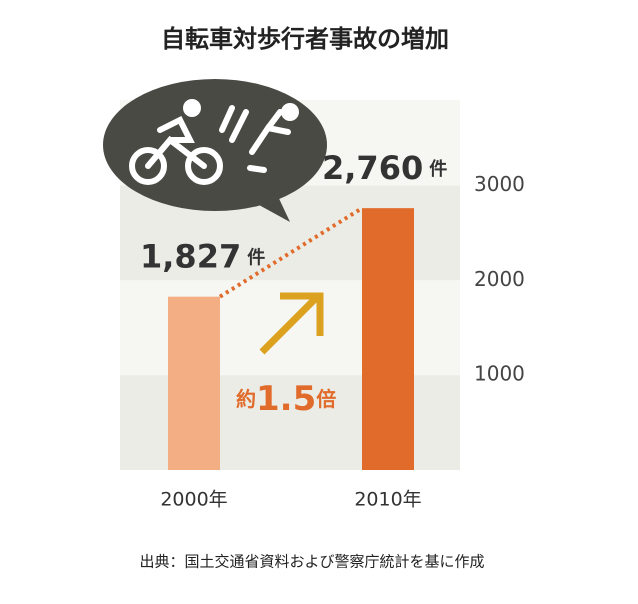 The height and width of the screenshot is (604, 638). Describe the element at coordinates (305, 39) in the screenshot. I see `chart-title: 自転車対歩行者事故の増加` at that location.